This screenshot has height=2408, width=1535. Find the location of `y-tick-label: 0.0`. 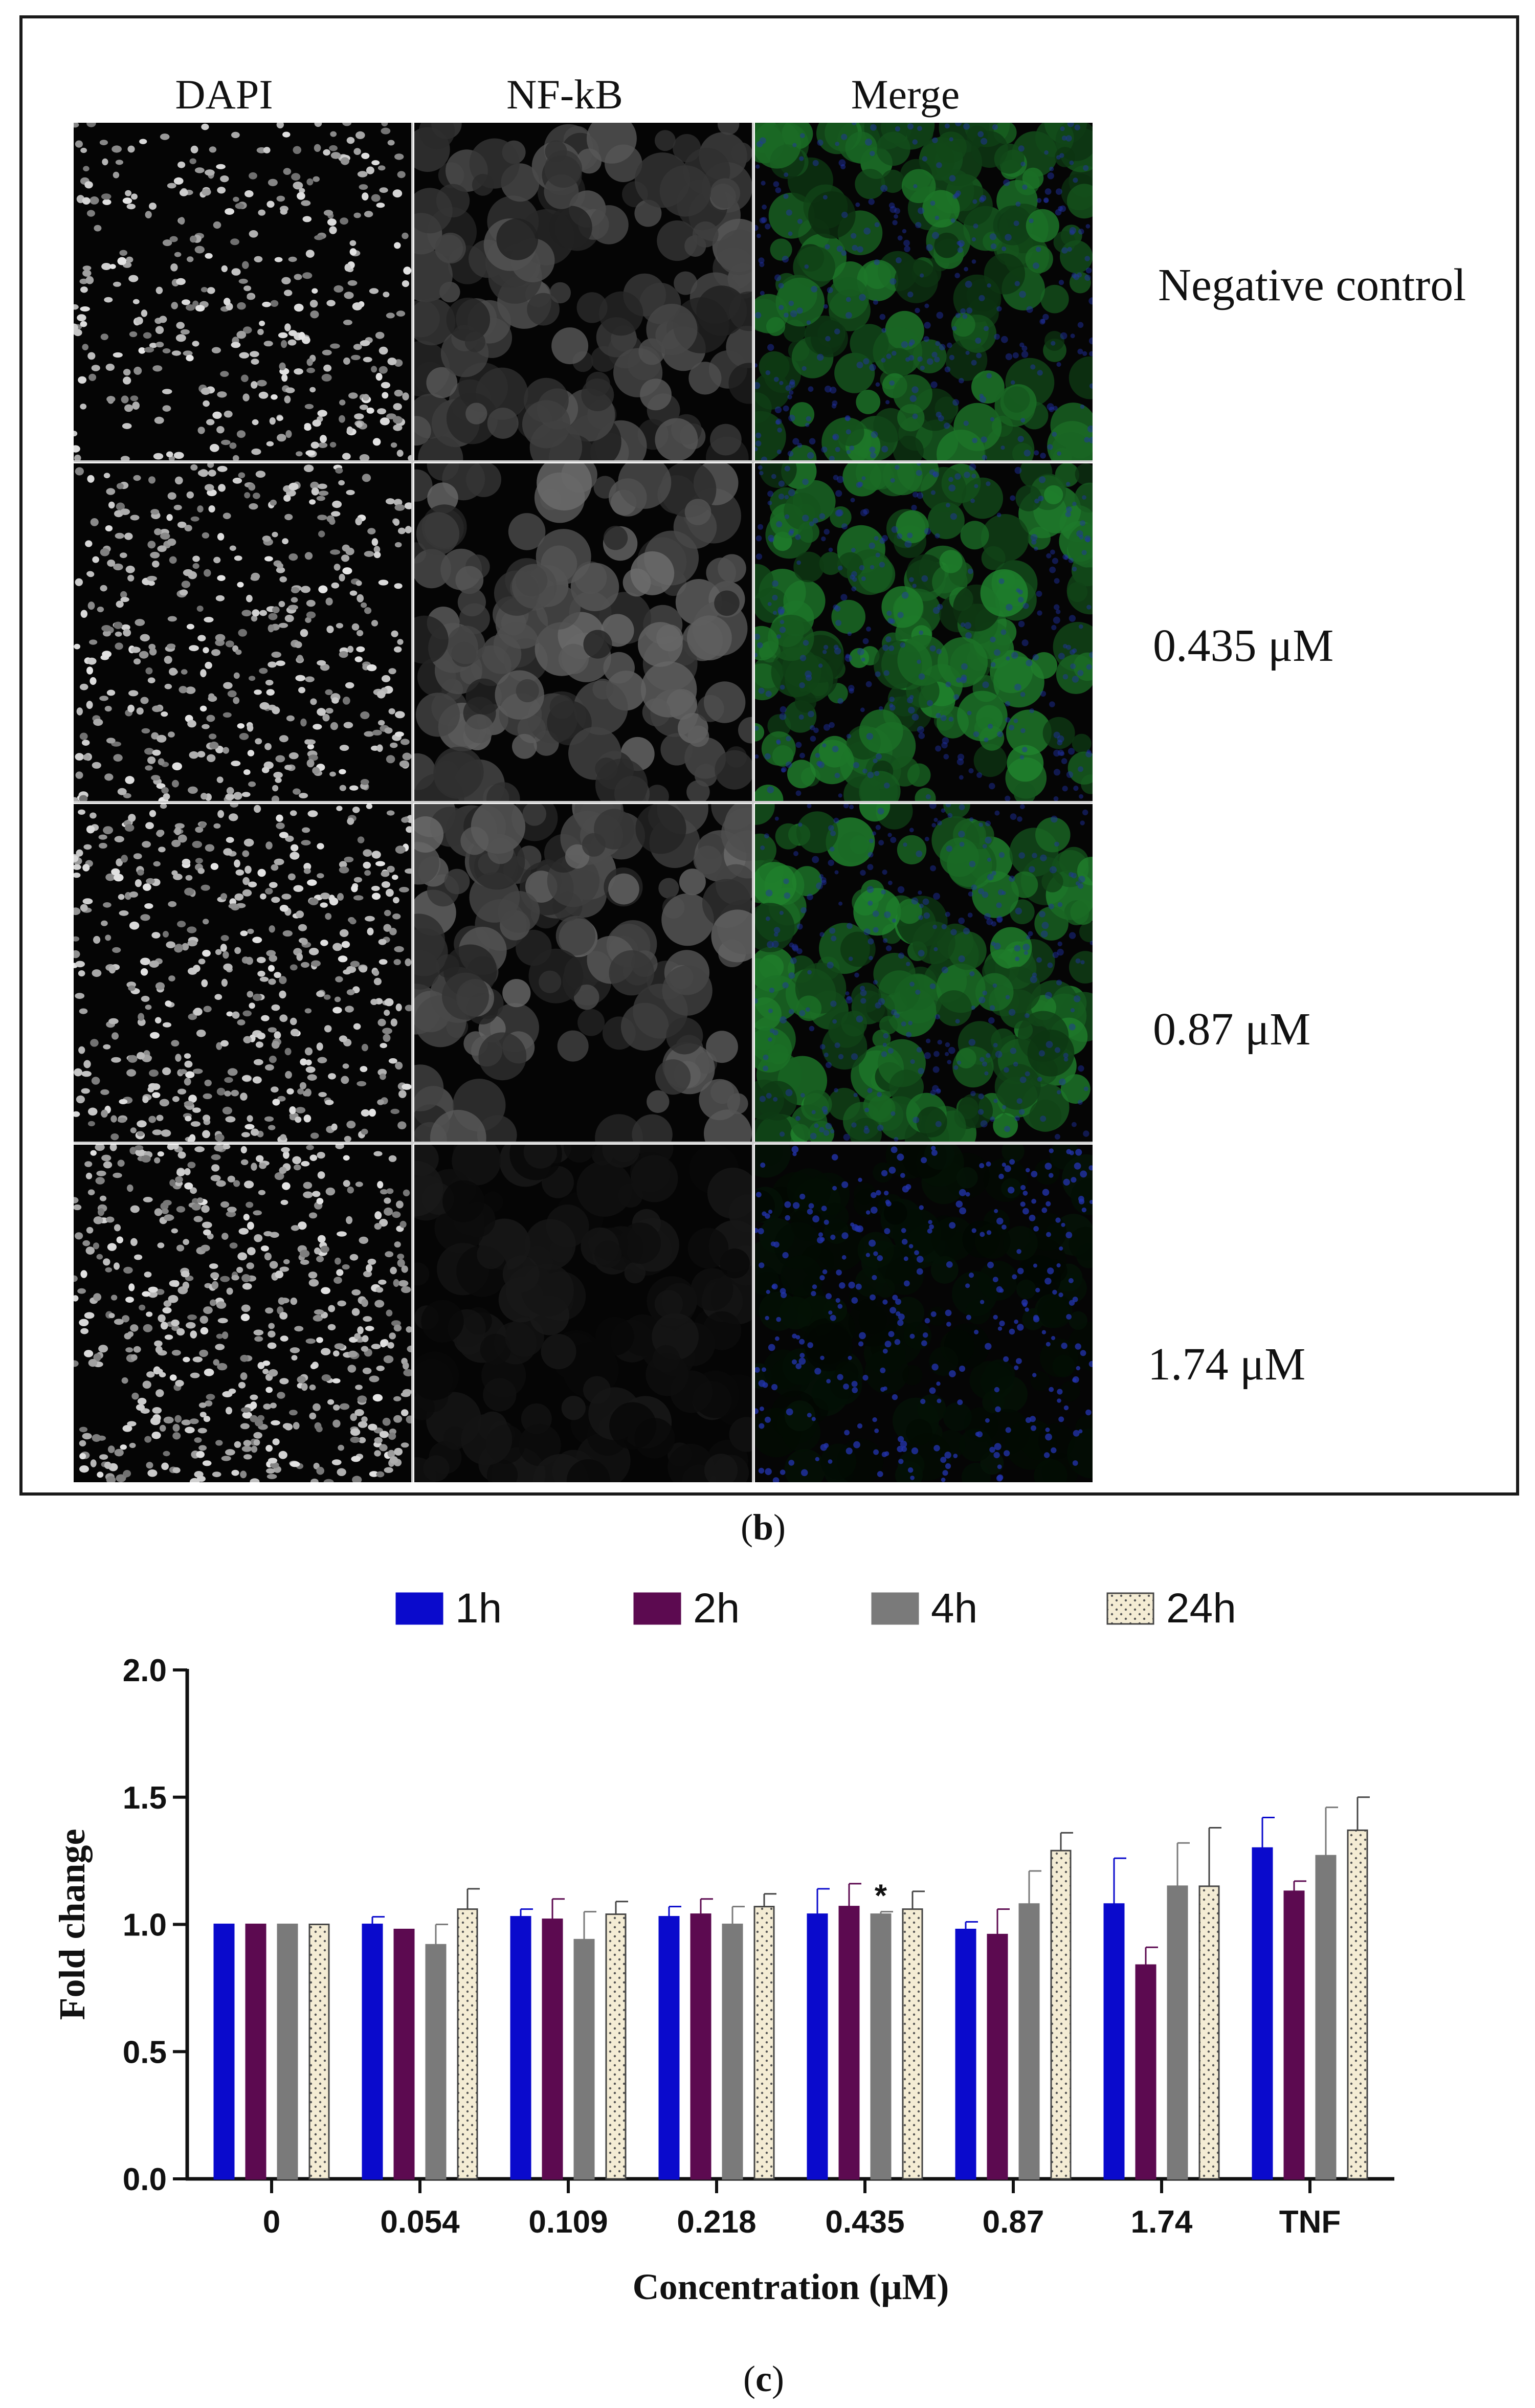

y-tick-label: 0.0 is located at coordinates (145, 2179).